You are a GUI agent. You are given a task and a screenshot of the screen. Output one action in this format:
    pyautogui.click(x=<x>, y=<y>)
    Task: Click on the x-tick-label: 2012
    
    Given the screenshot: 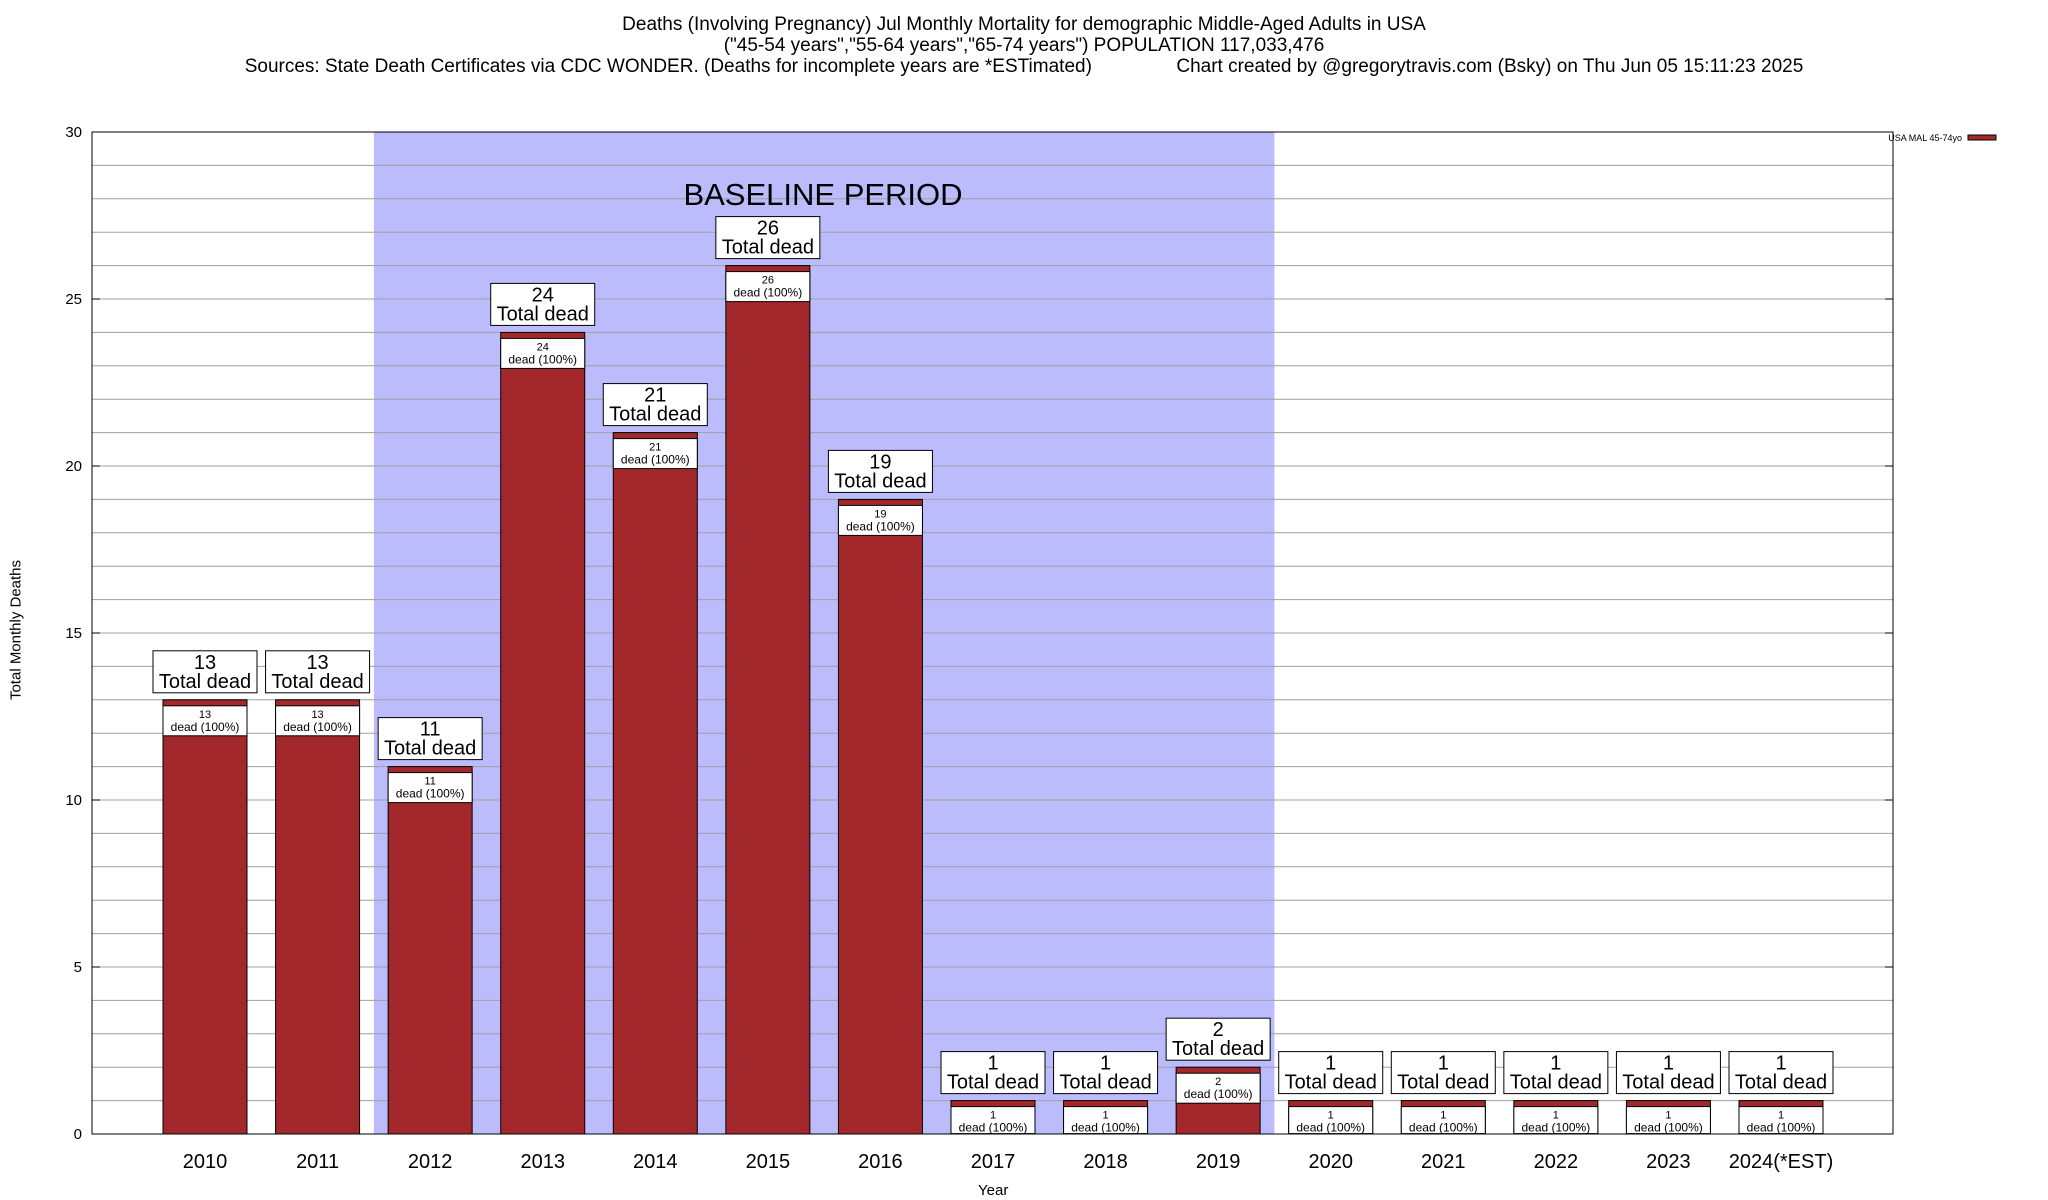 What is the action you would take?
    pyautogui.click(x=430, y=1162)
    